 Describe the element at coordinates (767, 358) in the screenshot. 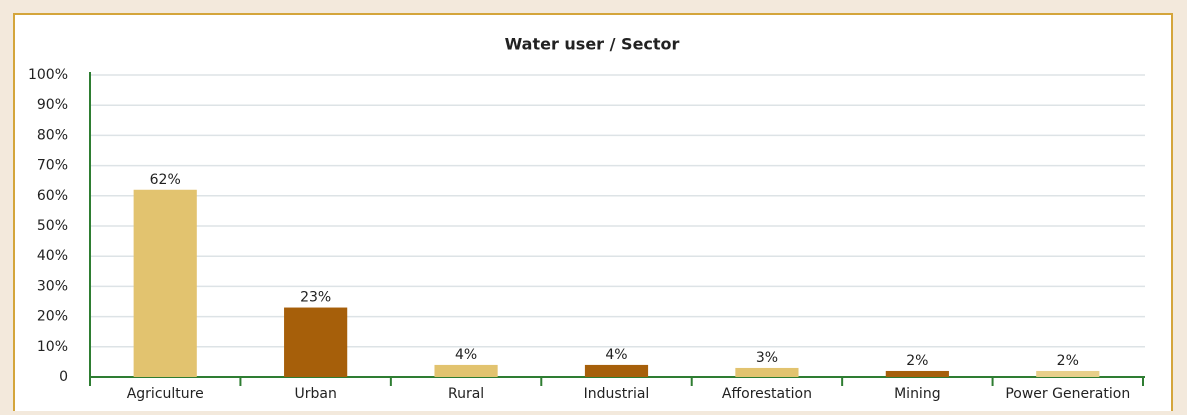

I see `data-label: 3%` at that location.